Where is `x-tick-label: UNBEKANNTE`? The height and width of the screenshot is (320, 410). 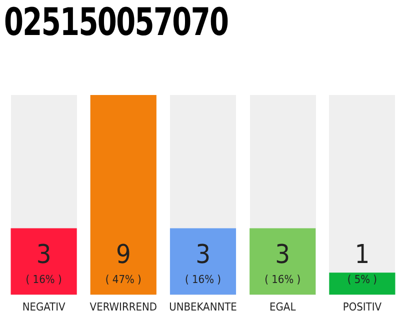 x-tick-label: UNBEKANNTE is located at coordinates (203, 307).